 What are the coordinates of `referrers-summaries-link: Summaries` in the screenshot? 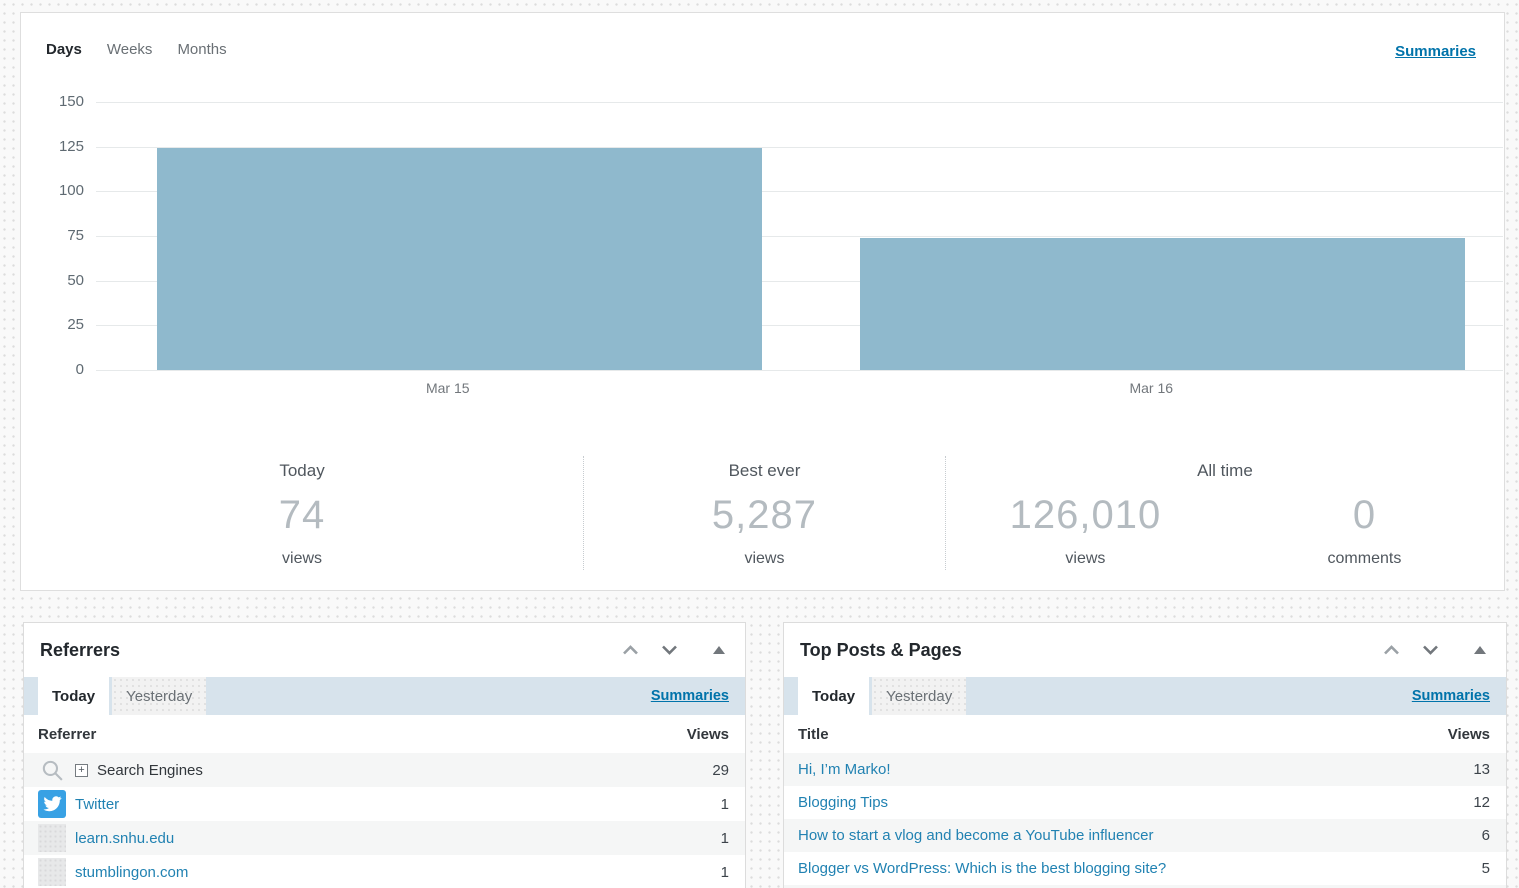 It's located at (689, 696).